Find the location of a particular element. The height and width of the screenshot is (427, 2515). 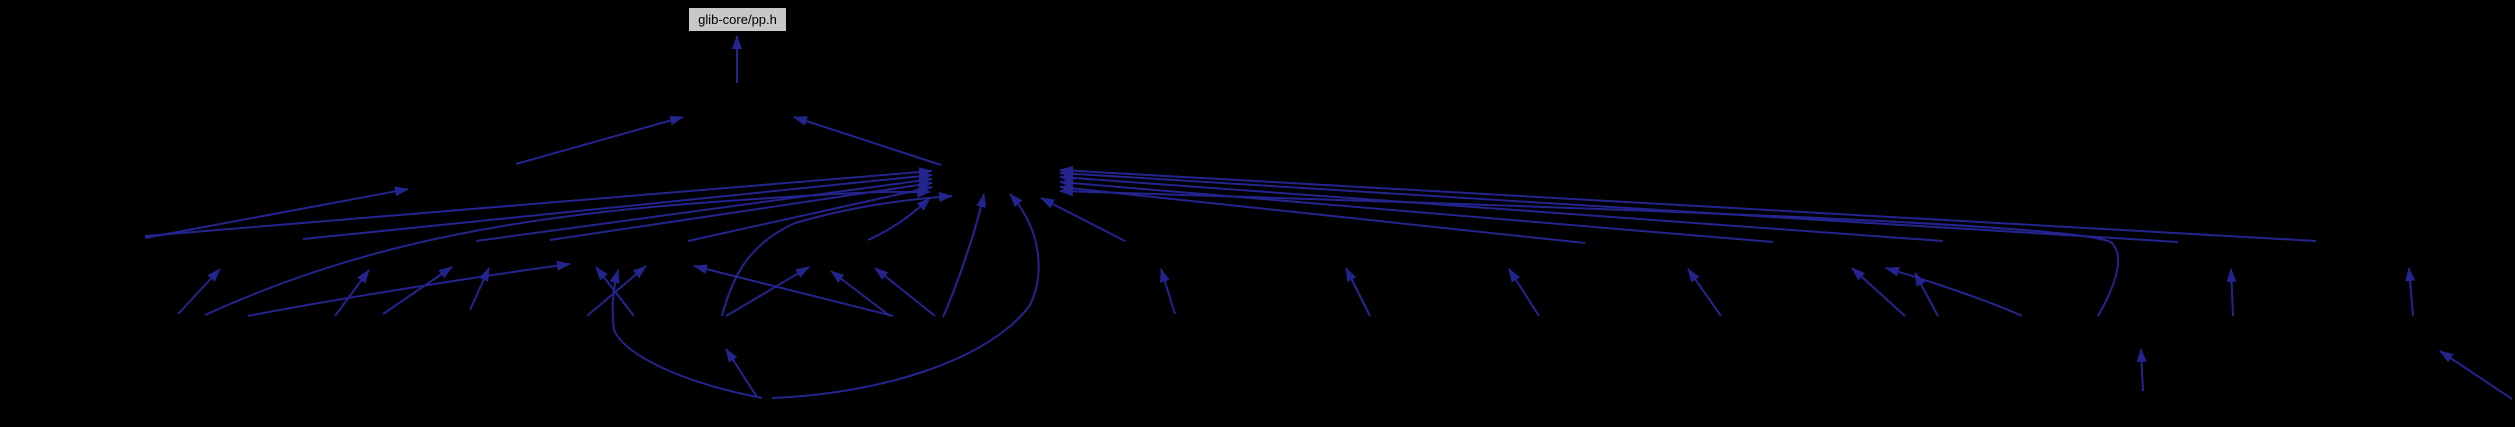

edge-right-curve-to-hub is located at coordinates (1589, 251).